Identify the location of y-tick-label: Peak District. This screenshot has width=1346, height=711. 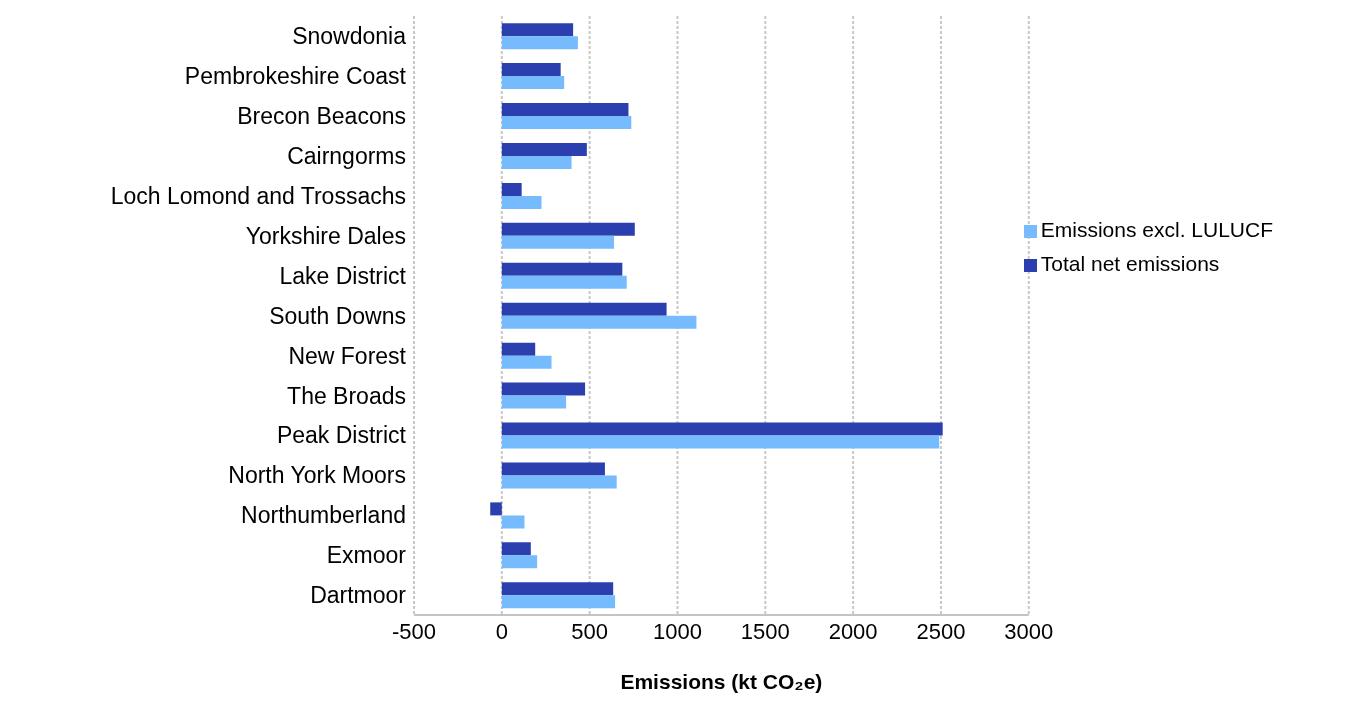
(341, 435).